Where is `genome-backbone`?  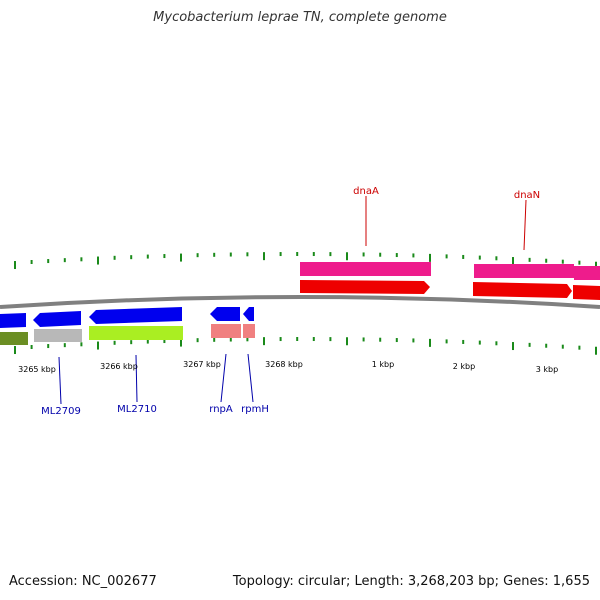 genome-backbone is located at coordinates (300, 302).